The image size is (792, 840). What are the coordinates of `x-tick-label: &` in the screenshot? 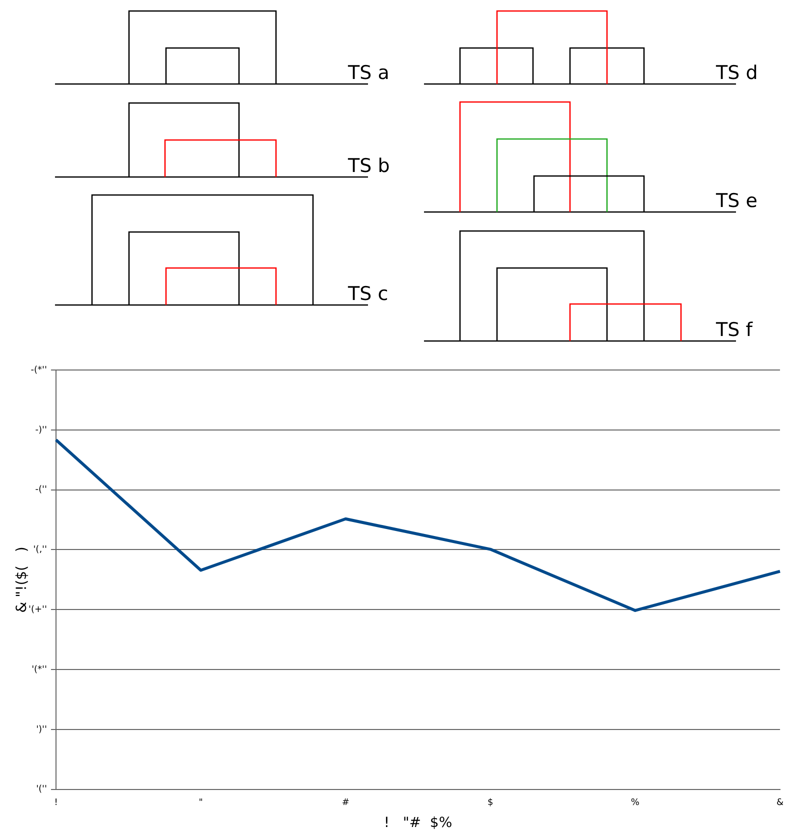 It's located at (780, 803).